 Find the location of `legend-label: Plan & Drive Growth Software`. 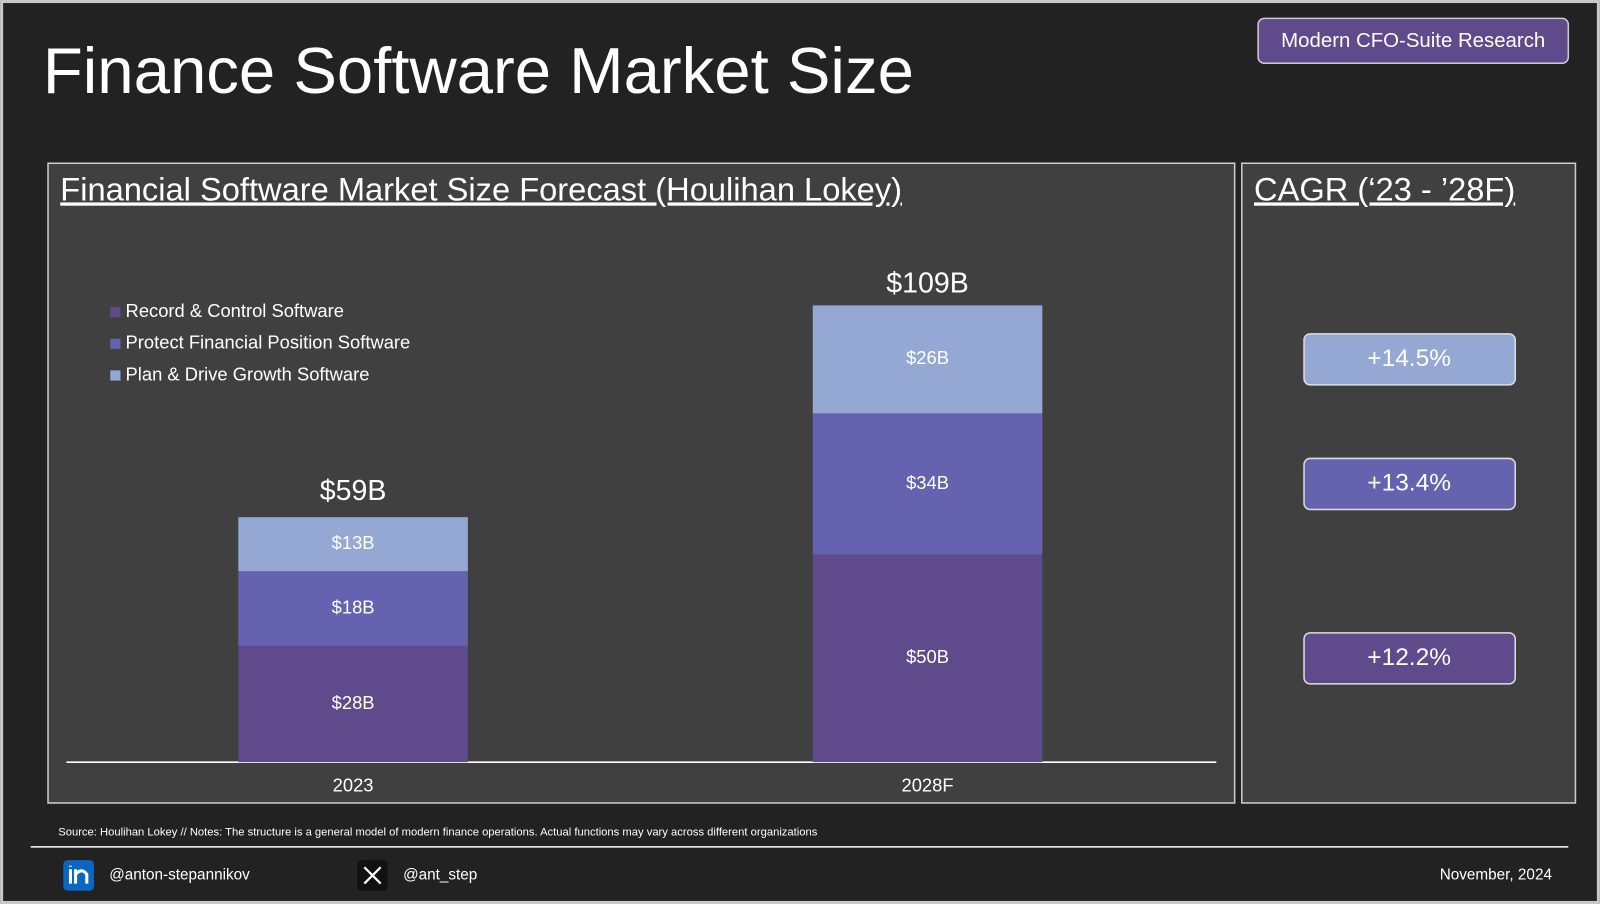

legend-label: Plan & Drive Growth Software is located at coordinates (248, 373).